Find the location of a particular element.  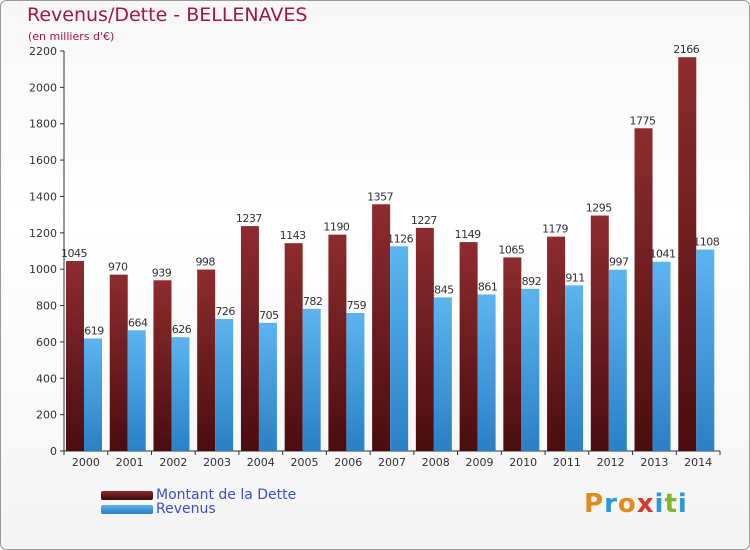

x-tick-label: 2007 is located at coordinates (392, 462).